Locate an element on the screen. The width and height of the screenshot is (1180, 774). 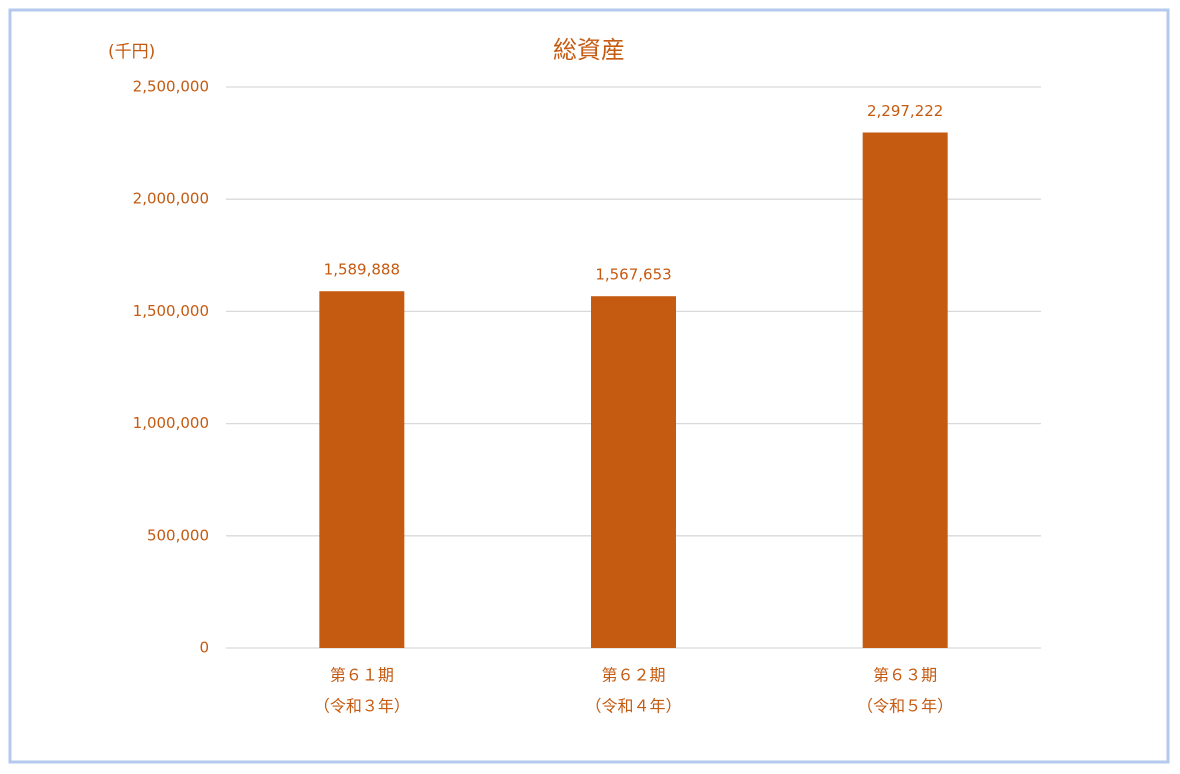
y-axis-label: (千円) is located at coordinates (131, 52).